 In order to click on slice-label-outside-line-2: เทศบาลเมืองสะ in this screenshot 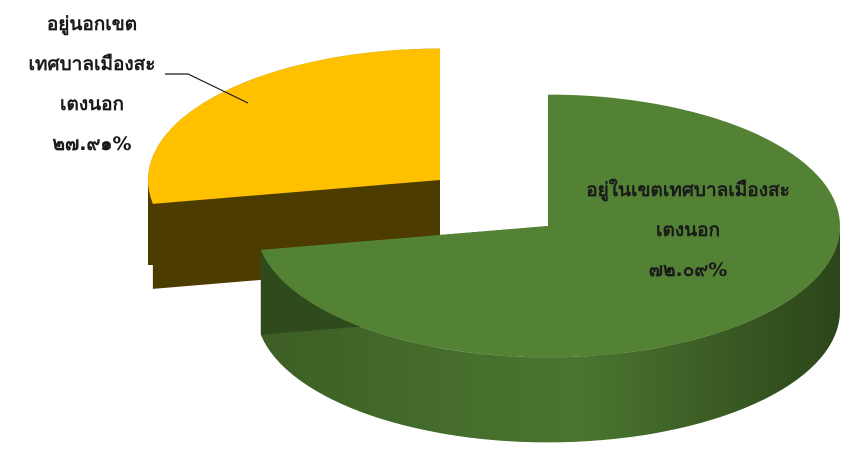, I will do `click(92, 64)`.